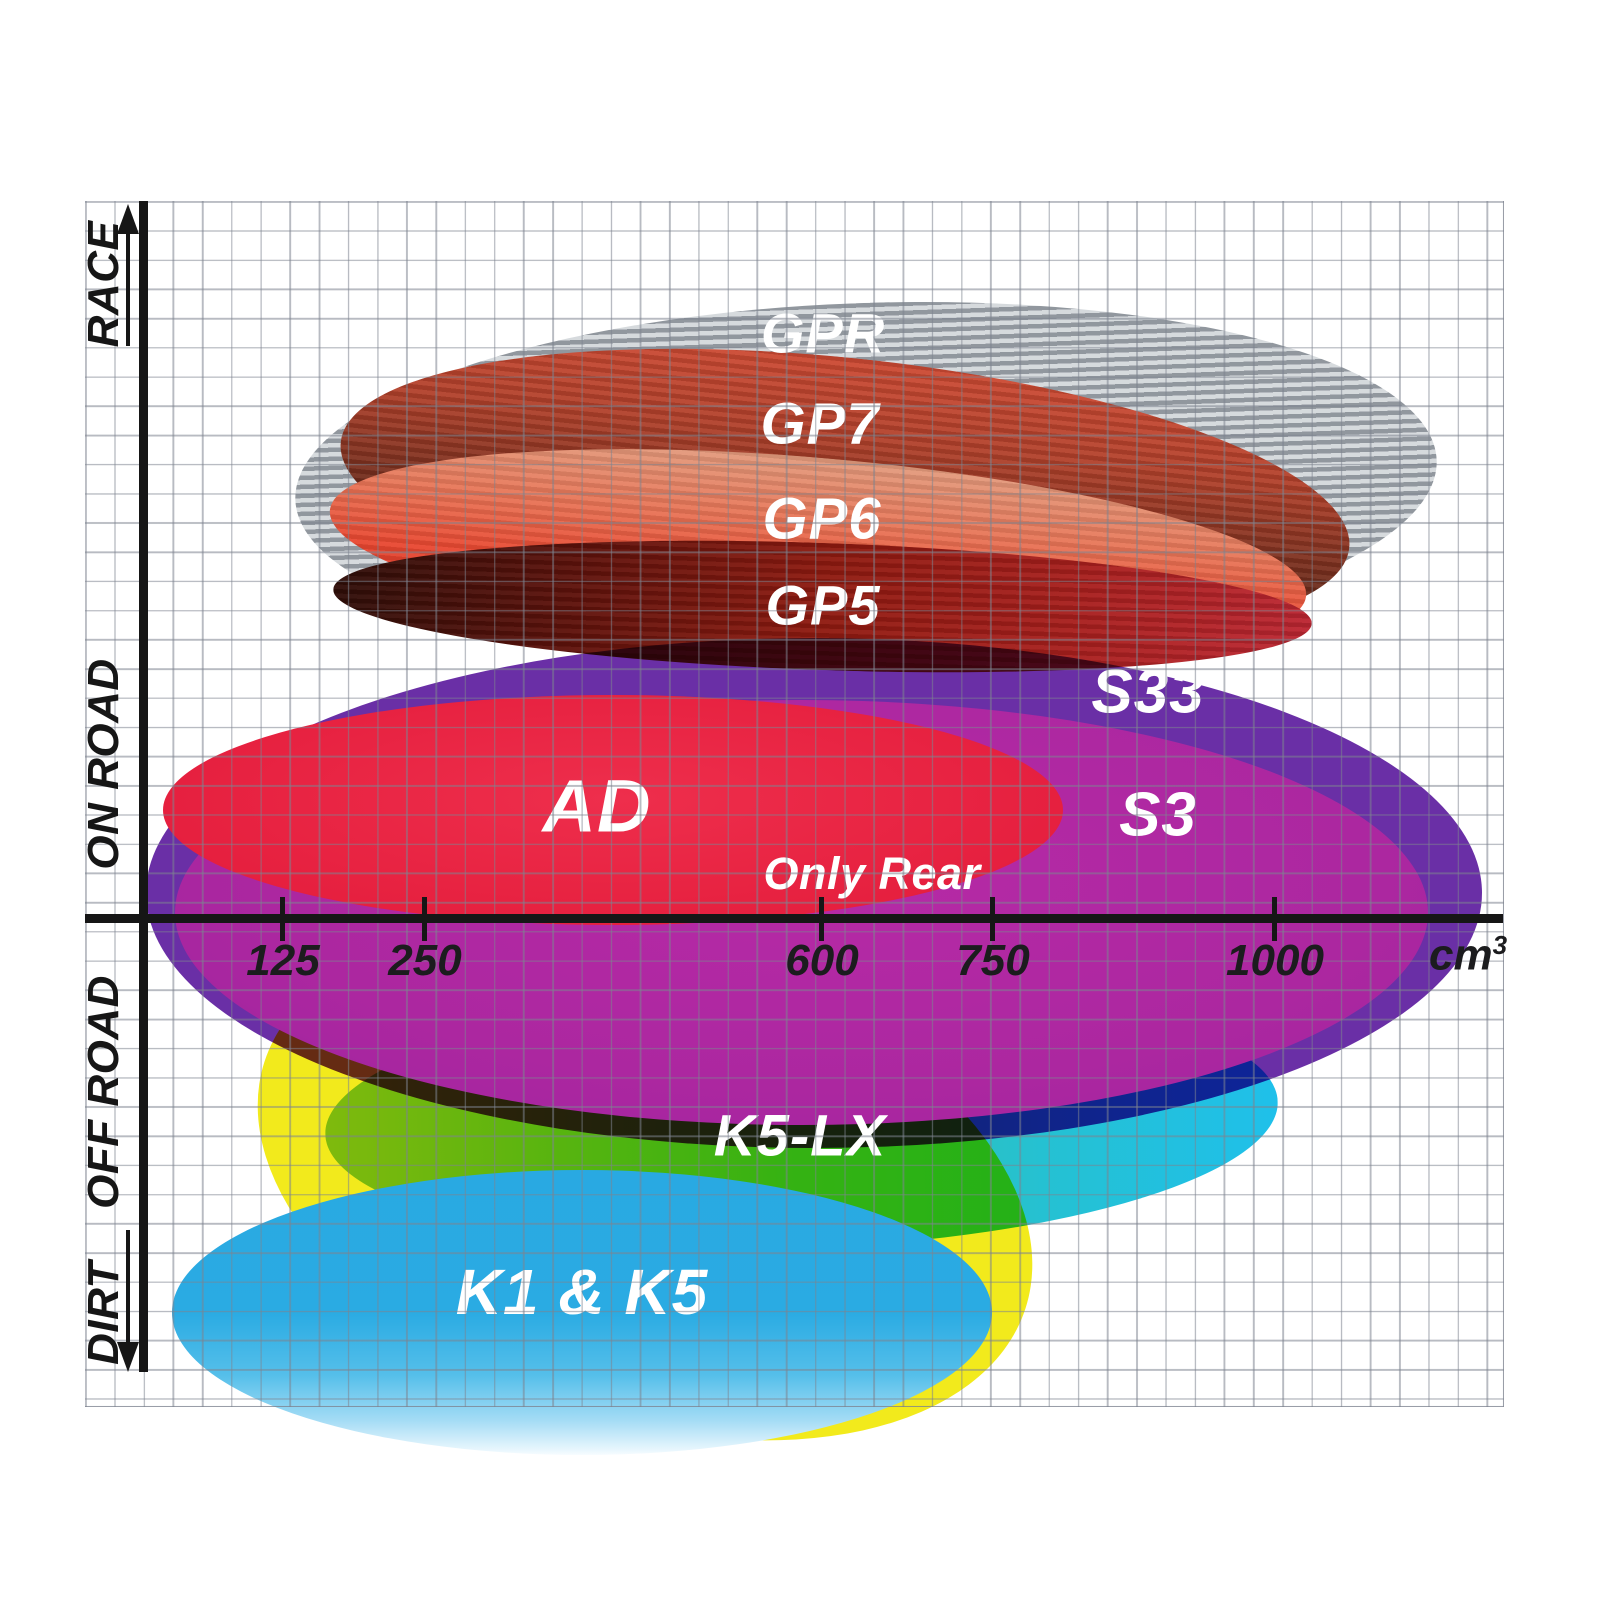 Image resolution: width=1600 pixels, height=1600 pixels. Describe the element at coordinates (597, 806) in the screenshot. I see `series-label-ad: AD` at that location.